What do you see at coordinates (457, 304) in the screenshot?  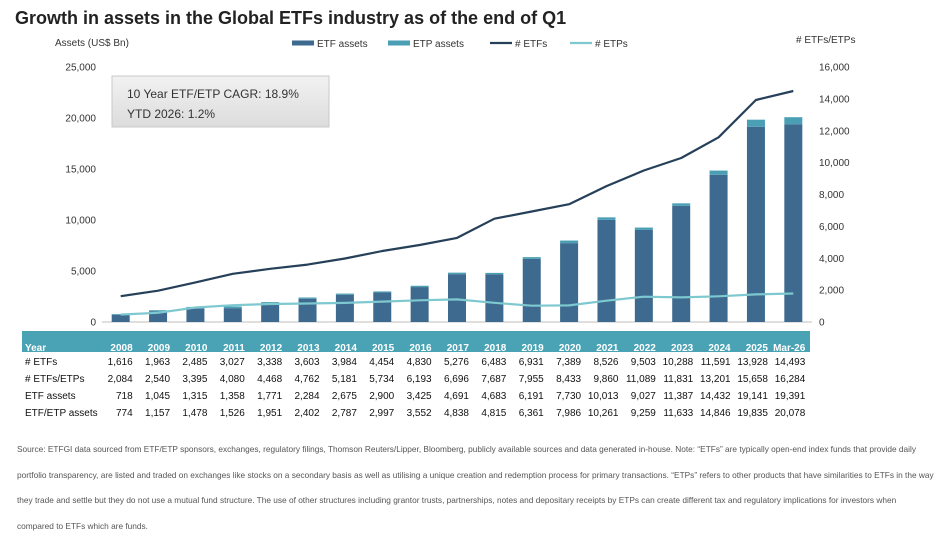 I see `line-etps` at bounding box center [457, 304].